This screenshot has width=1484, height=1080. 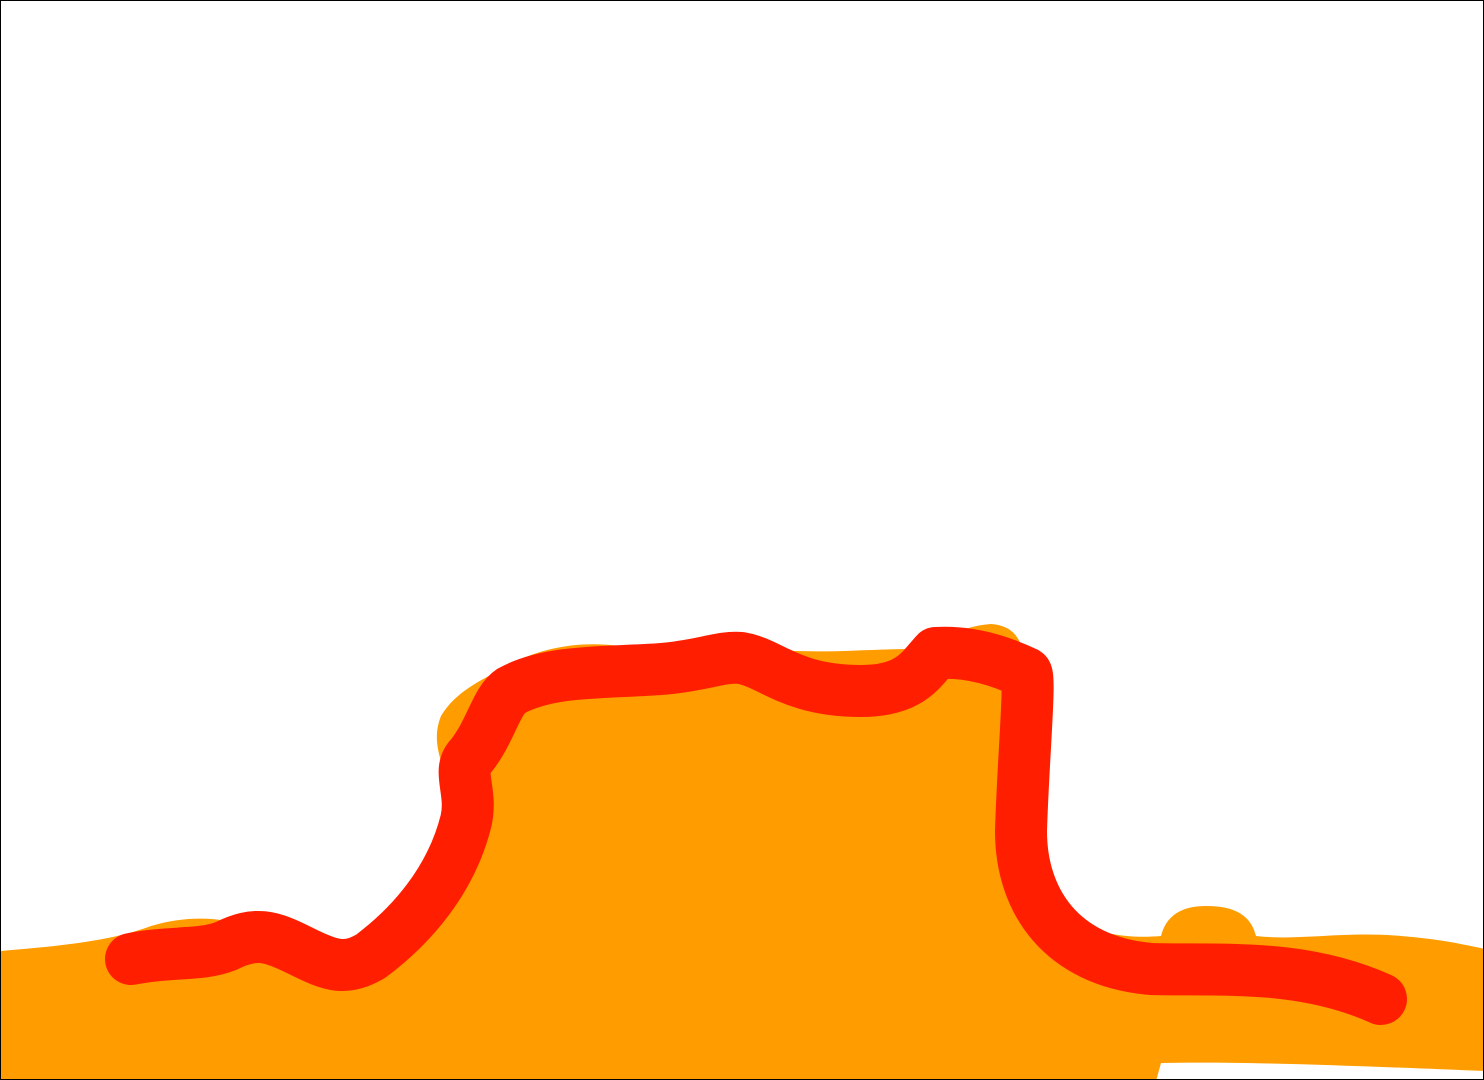 I want to click on white-notch, so click(x=1319, y=1070).